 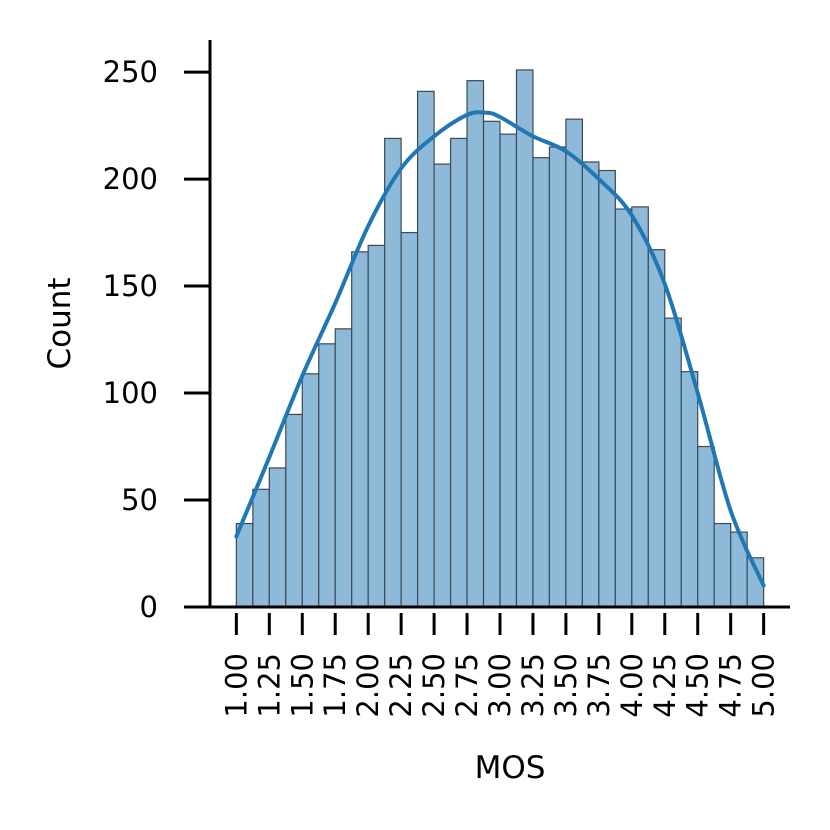 I want to click on y-tick-label: 100, so click(x=130, y=393).